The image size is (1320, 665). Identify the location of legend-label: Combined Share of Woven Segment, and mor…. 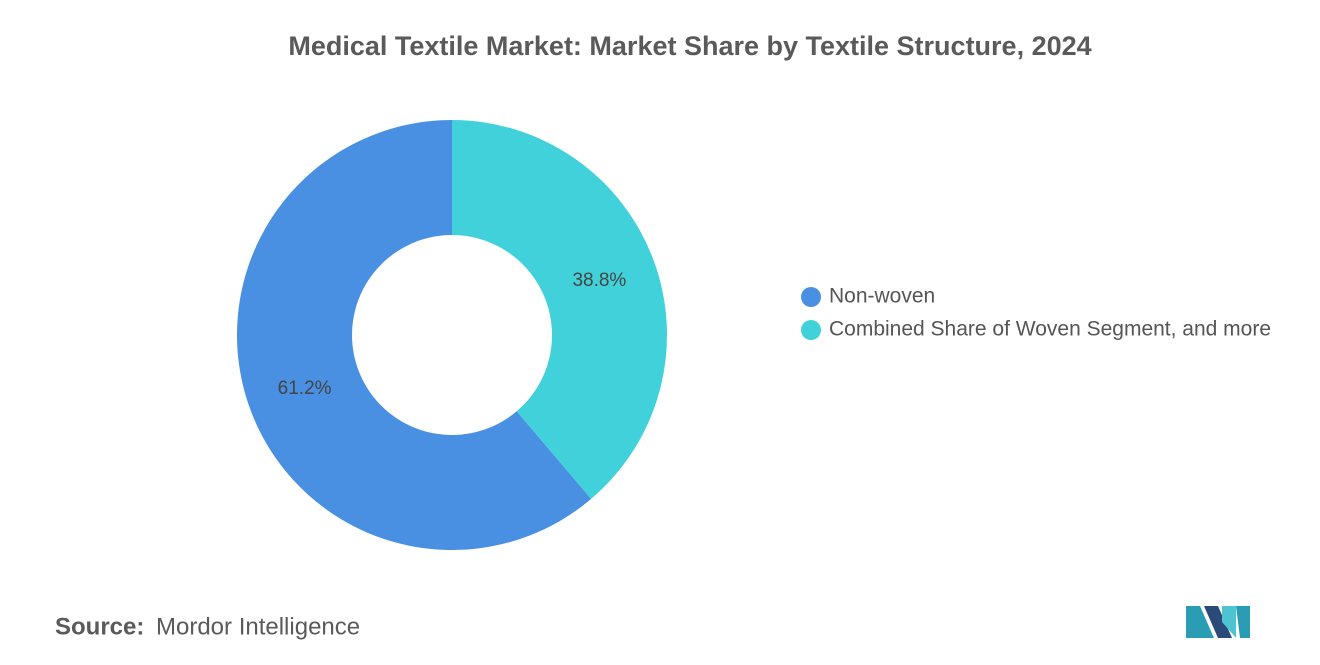
(1050, 329).